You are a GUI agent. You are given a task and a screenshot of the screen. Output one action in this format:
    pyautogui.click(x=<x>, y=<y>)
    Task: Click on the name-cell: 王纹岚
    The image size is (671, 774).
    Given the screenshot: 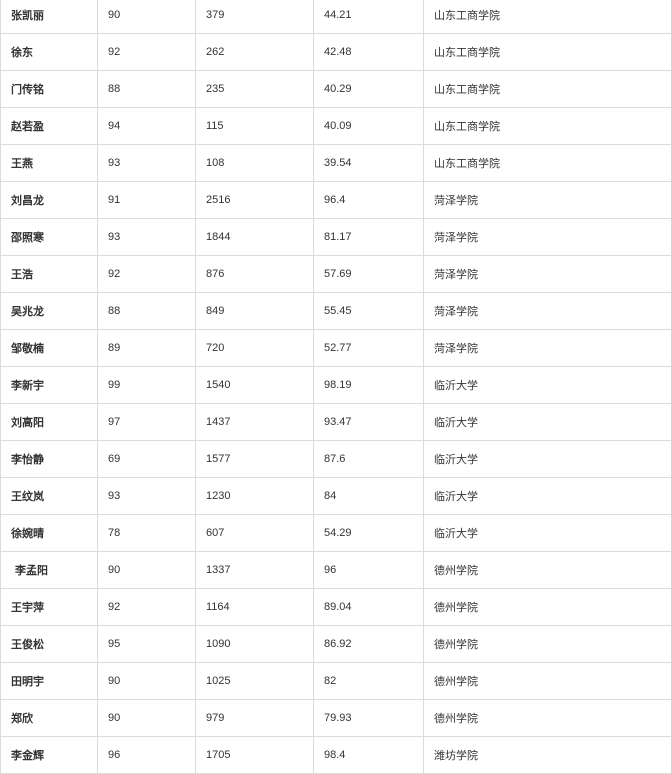 What is the action you would take?
    pyautogui.click(x=49, y=496)
    